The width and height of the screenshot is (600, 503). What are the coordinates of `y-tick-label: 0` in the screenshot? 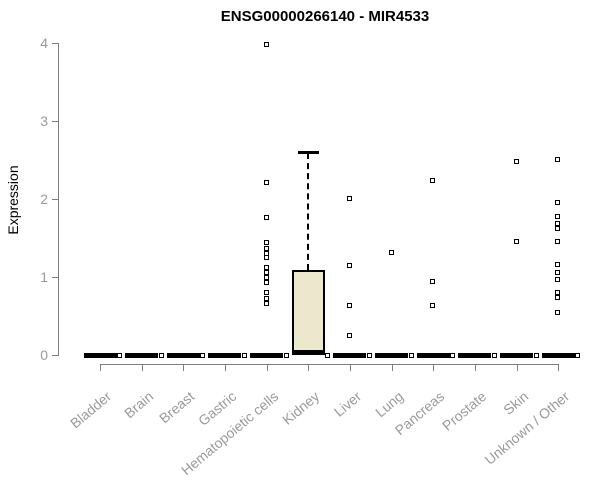 It's located at (44, 355).